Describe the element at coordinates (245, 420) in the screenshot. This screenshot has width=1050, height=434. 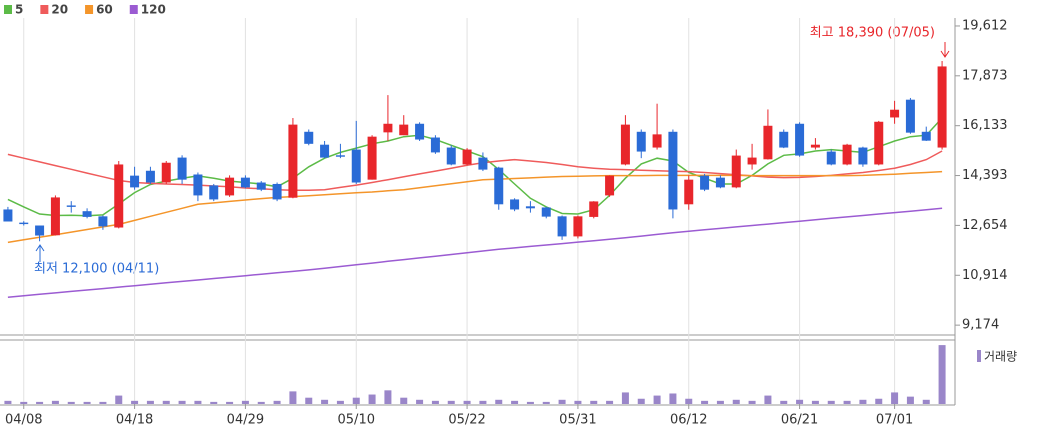
I see `x-tick-label: 04/29` at that location.